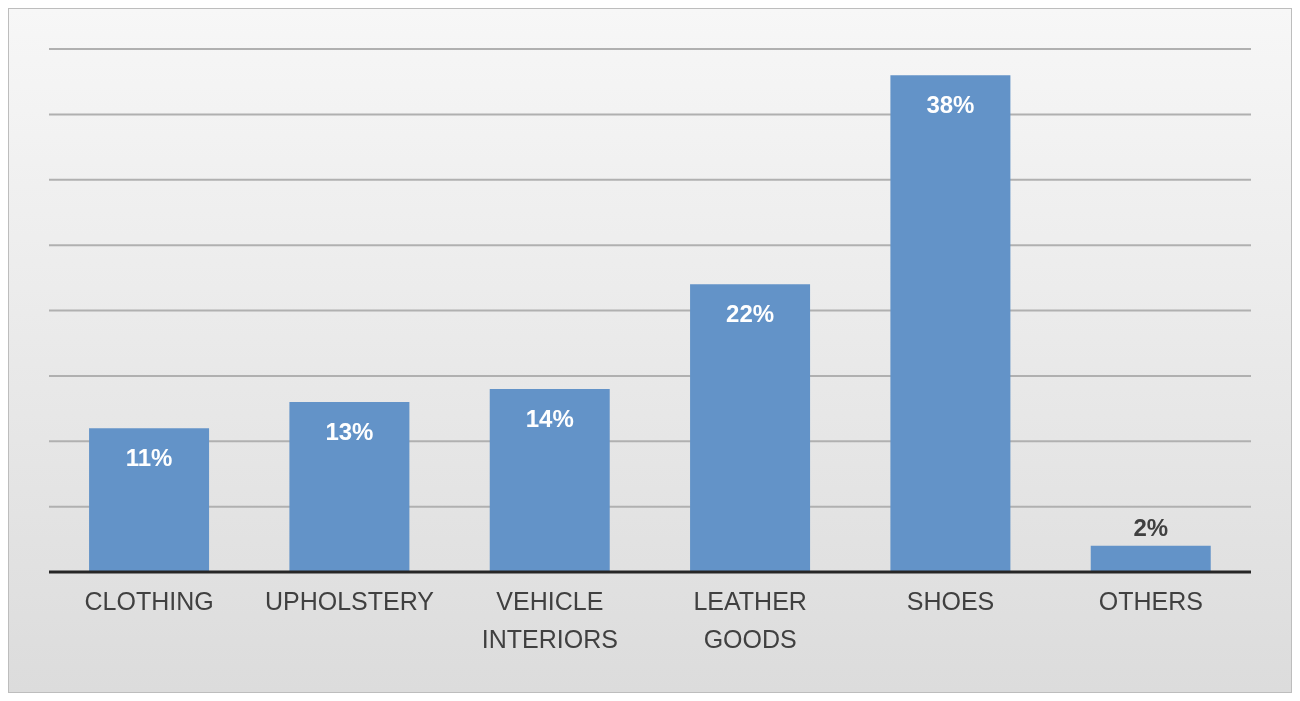 The image size is (1300, 701). Describe the element at coordinates (1150, 601) in the screenshot. I see `x-tick-label: OTHERS` at that location.